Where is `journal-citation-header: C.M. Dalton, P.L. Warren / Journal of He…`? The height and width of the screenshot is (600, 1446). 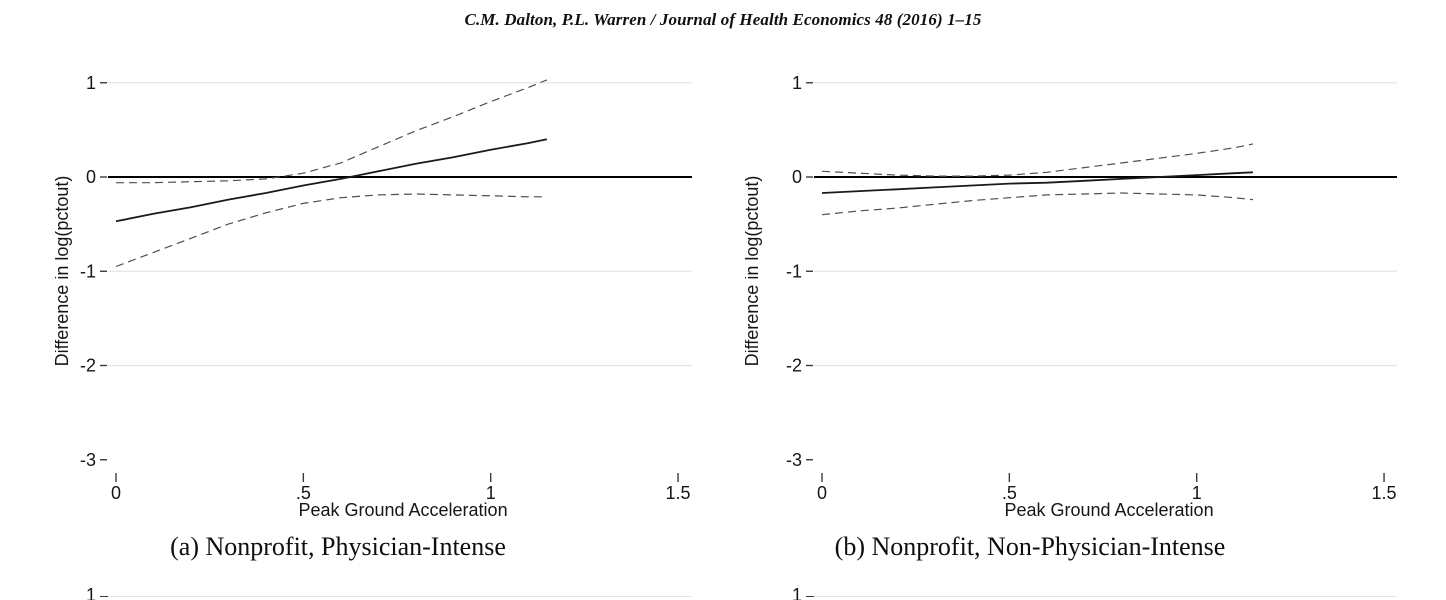 journal-citation-header: C.M. Dalton, P.L. Warren / Journal of He… is located at coordinates (723, 19).